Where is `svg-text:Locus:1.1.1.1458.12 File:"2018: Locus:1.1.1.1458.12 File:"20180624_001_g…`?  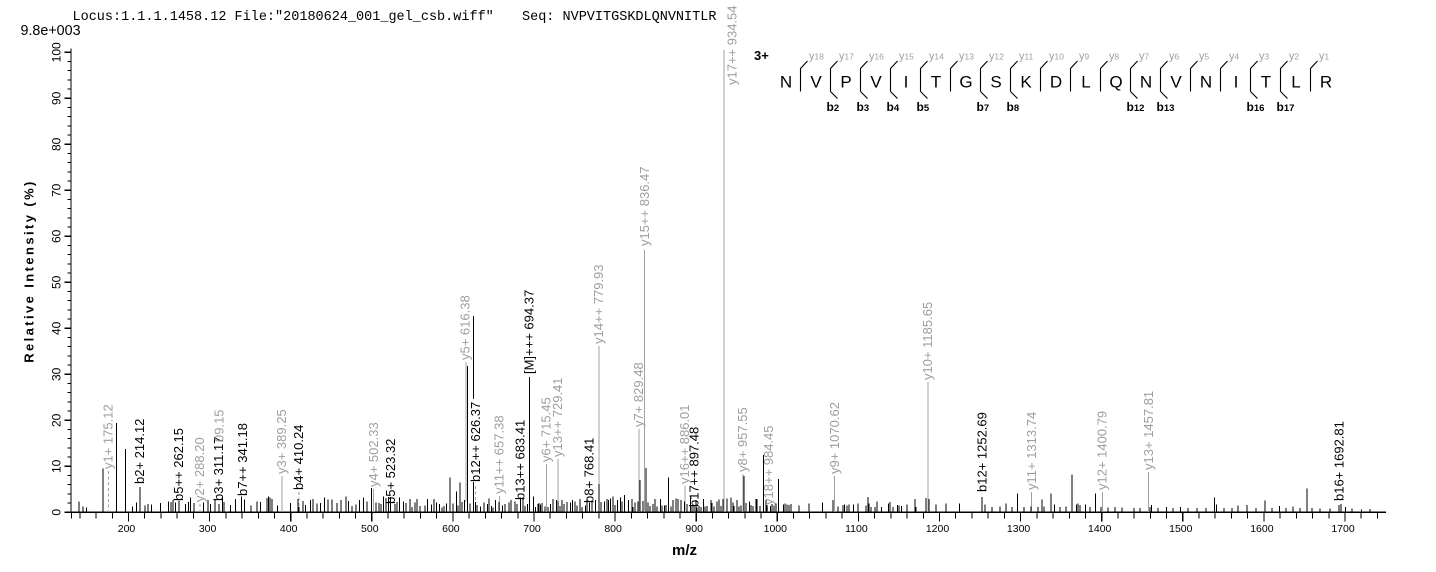
svg-text:Locus:1.1.1.1458.12 File:"2018: Locus:1.1.1.1458.12 File:"20180624_001_g… is located at coordinates (283, 17).